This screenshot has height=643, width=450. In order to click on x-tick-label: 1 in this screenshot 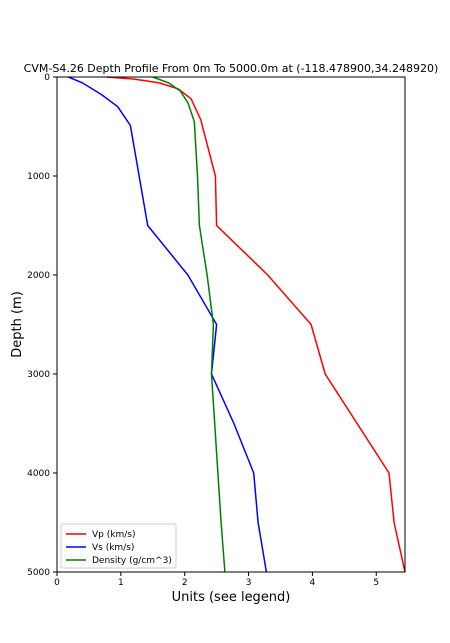, I will do `click(121, 583)`.